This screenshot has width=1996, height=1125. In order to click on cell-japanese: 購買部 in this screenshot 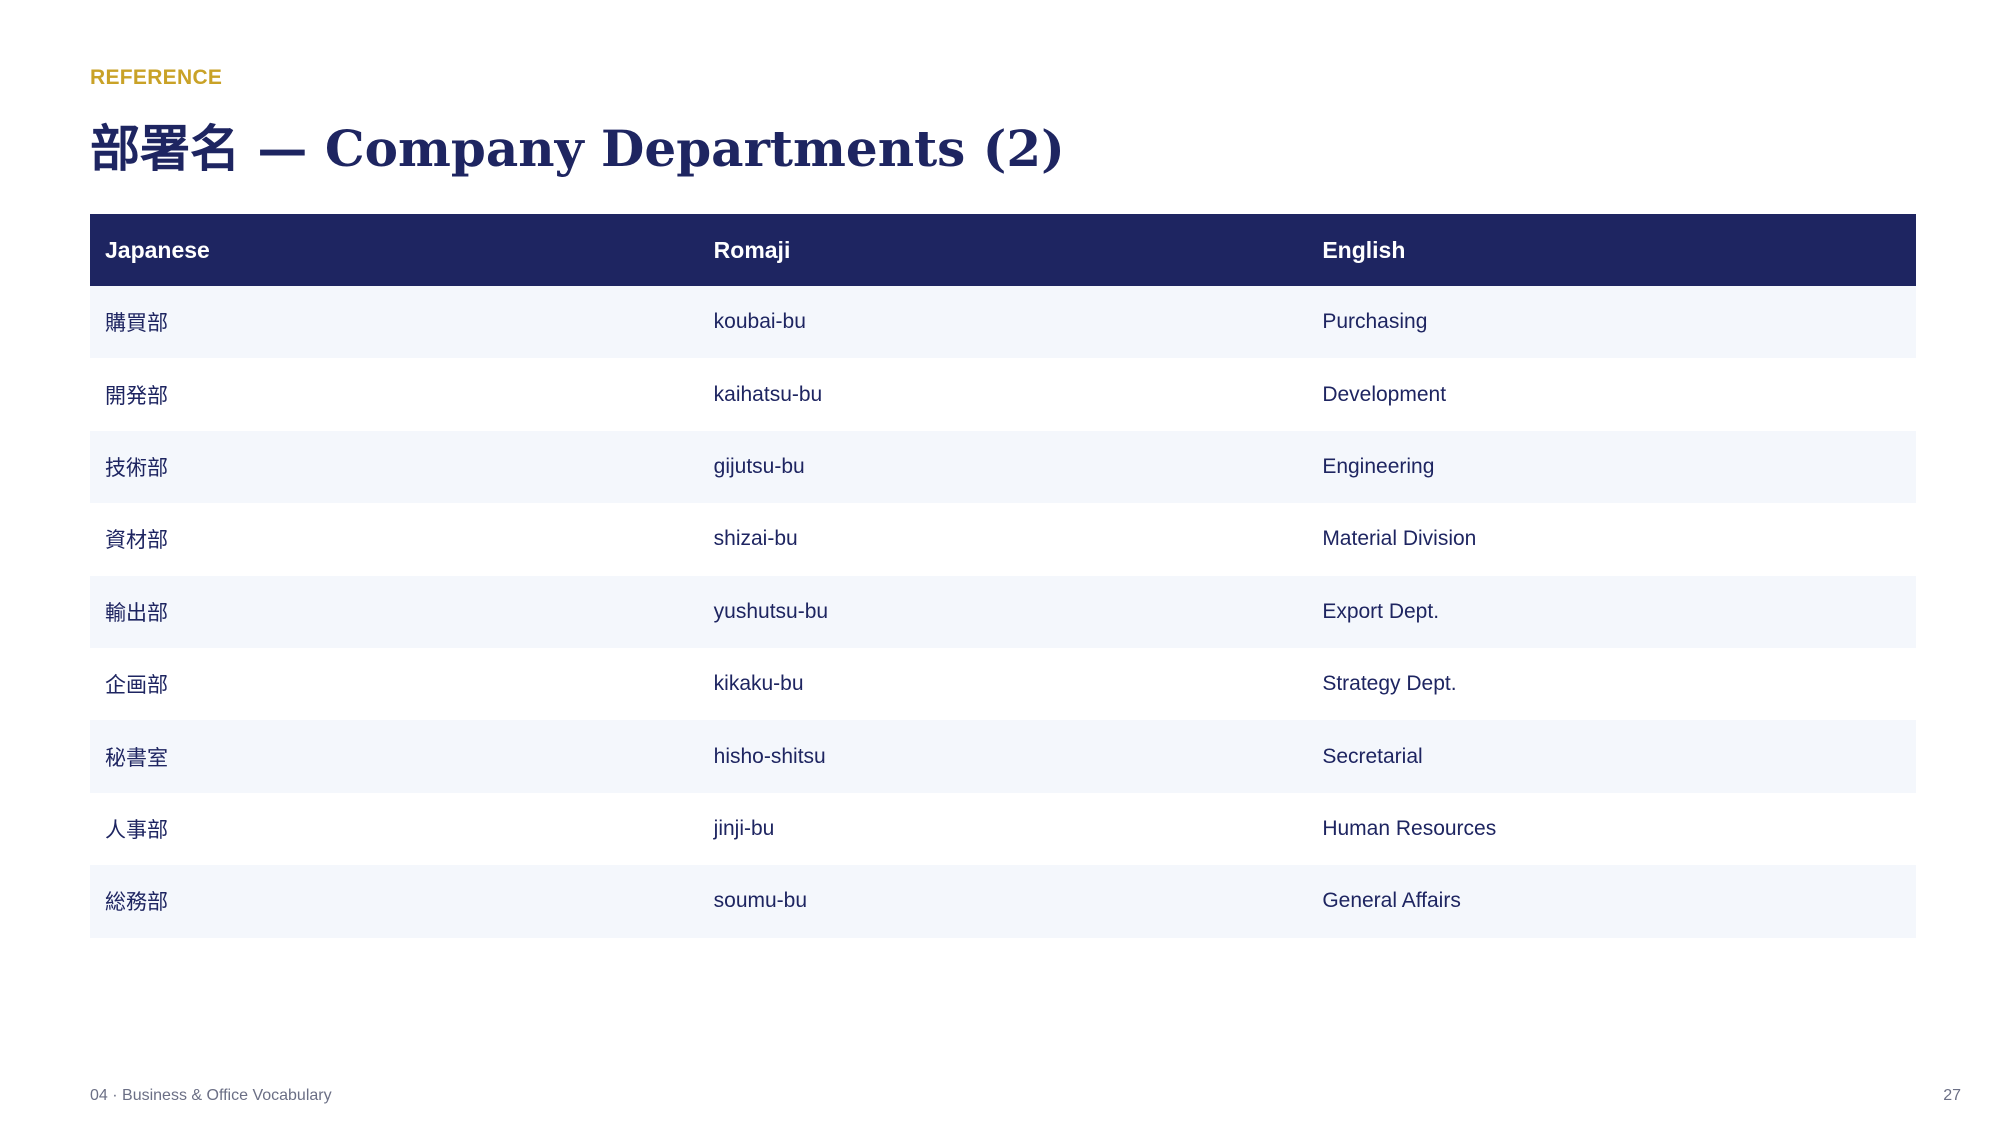, I will do `click(136, 324)`.